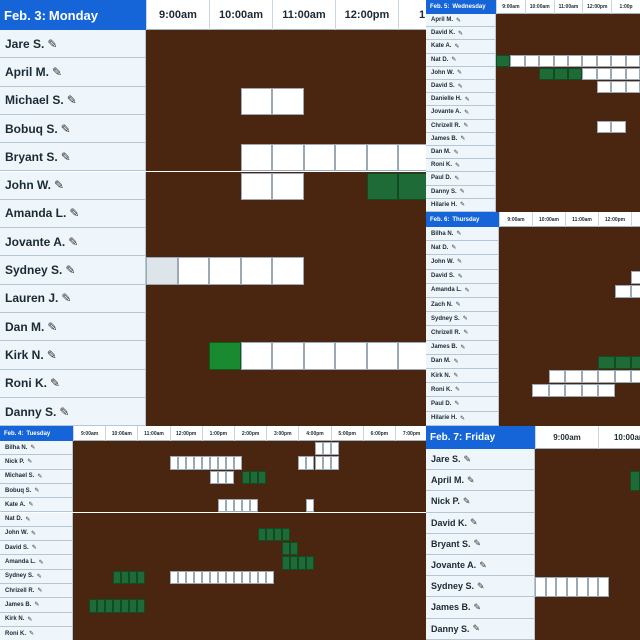  What do you see at coordinates (36, 491) in the screenshot?
I see `person-name-row: Bobuq S. ✎` at bounding box center [36, 491].